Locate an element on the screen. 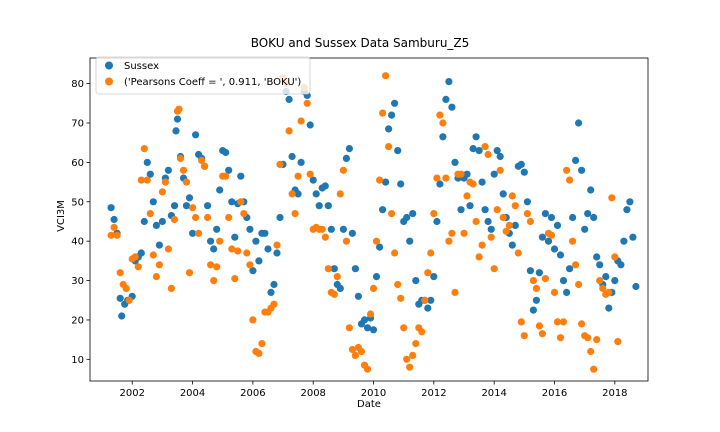  x-tick-label-2008: 2008 is located at coordinates (312, 393).